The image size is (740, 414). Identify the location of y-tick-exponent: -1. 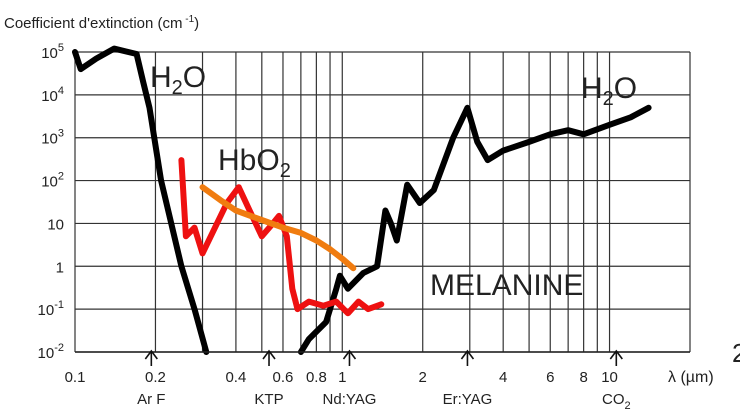
(59, 305).